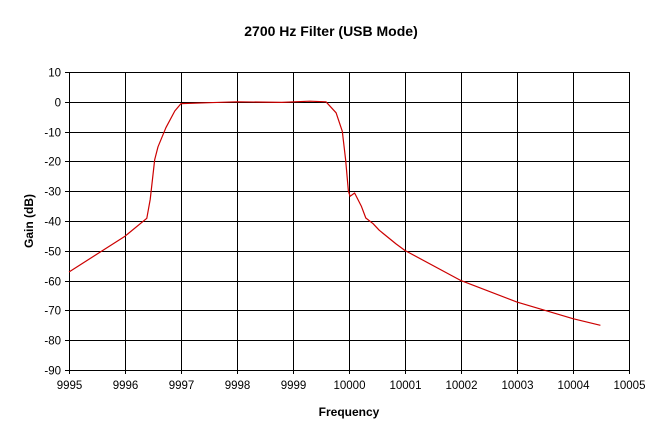 The width and height of the screenshot is (663, 440). I want to click on x-tick-label: 10001, so click(406, 386).